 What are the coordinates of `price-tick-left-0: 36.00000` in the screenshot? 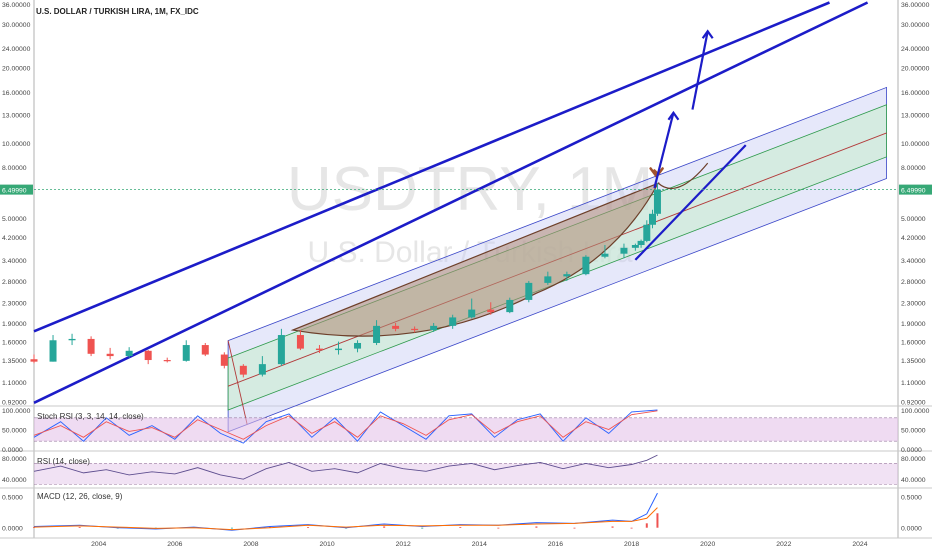 It's located at (16, 5).